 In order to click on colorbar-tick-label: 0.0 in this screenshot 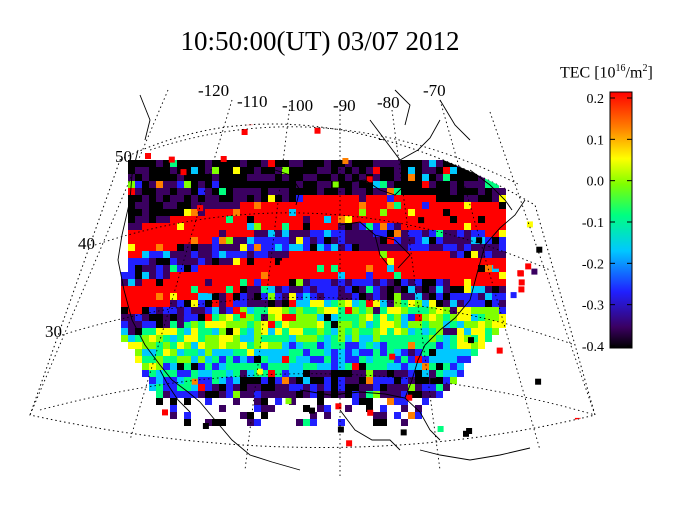, I will do `click(596, 182)`.